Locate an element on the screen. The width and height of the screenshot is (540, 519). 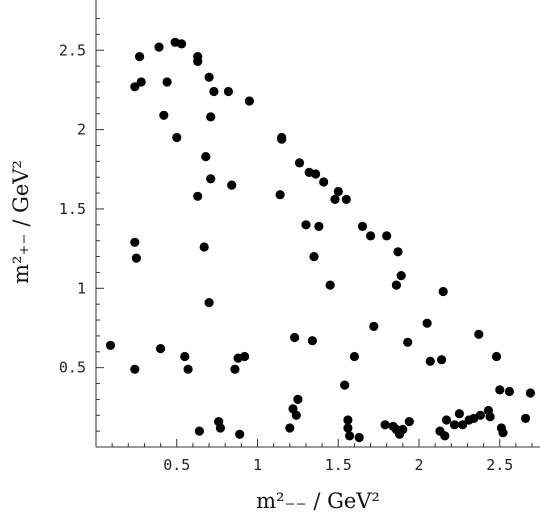
x-tick-label: 0.5 is located at coordinates (176, 465).